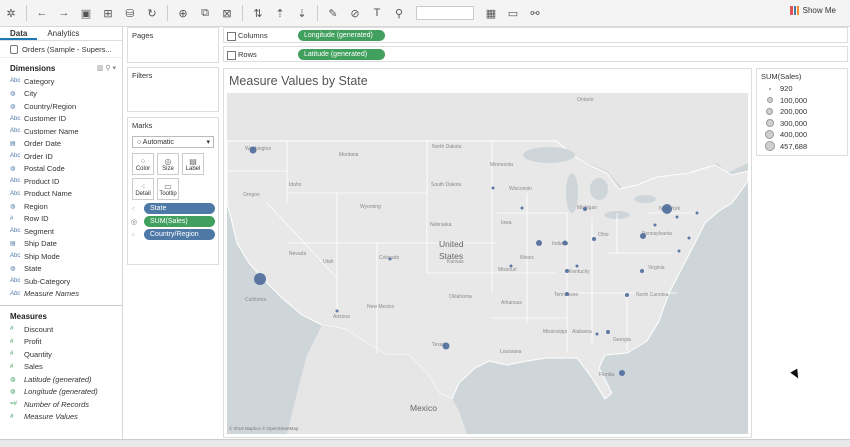 The image size is (850, 447). I want to click on dimension-field: Abc Category, so click(61, 81).